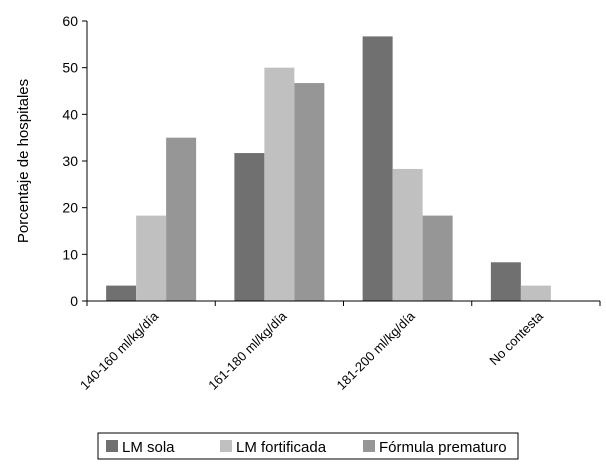 The height and width of the screenshot is (464, 606). What do you see at coordinates (516, 338) in the screenshot?
I see `x-tick-label: No contesta` at bounding box center [516, 338].